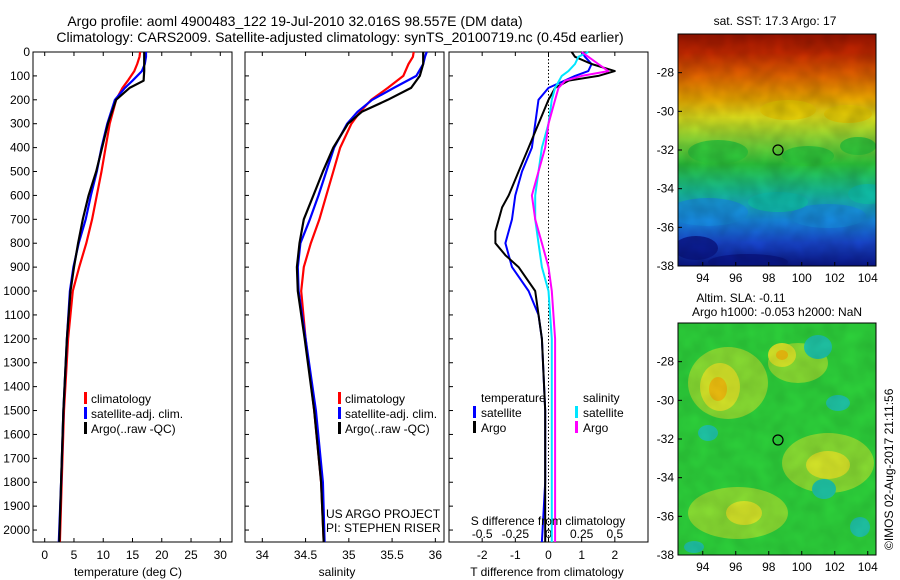 This screenshot has width=900, height=580. Describe the element at coordinates (474, 427) in the screenshot. I see `legend-swatch-temp-argo` at that location.